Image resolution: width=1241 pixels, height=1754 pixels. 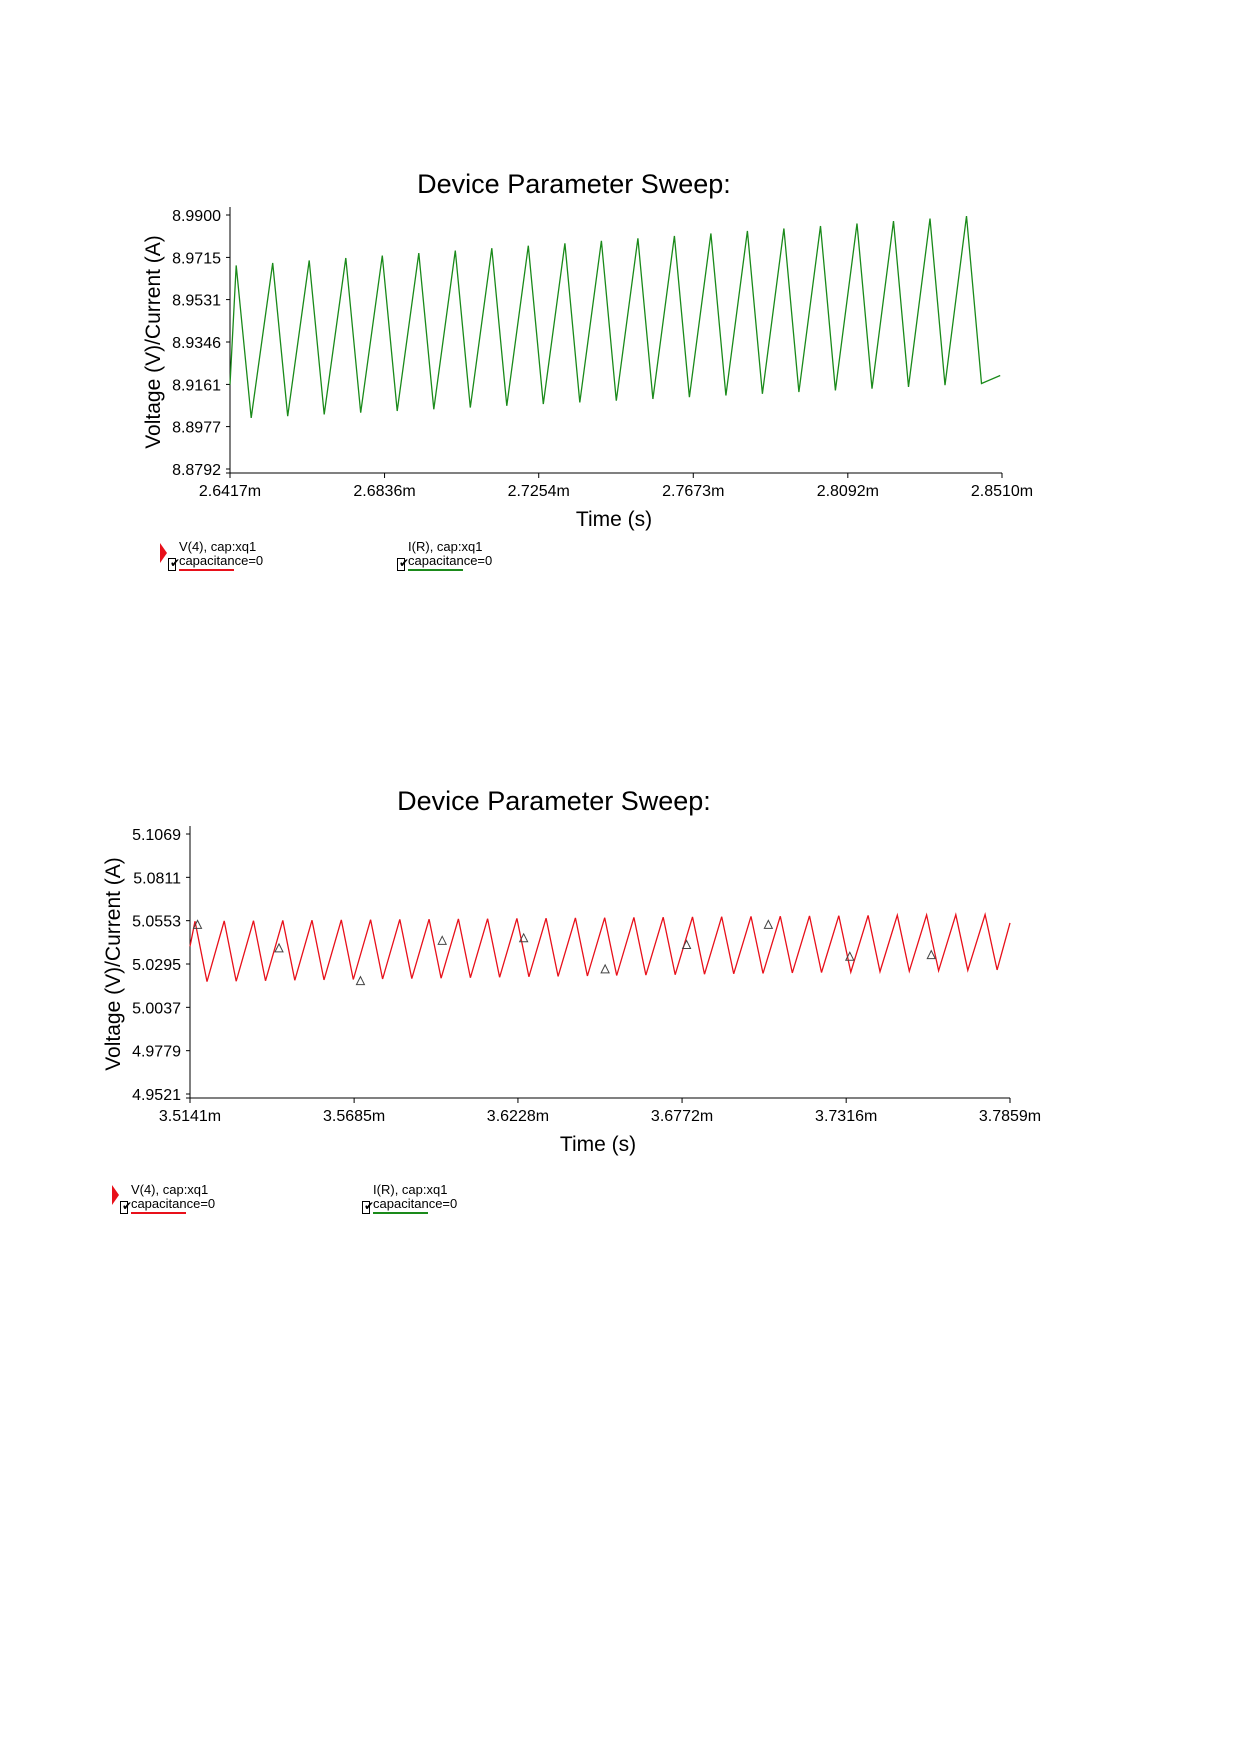 What do you see at coordinates (196, 428) in the screenshot?
I see `y-tick-label: 8.8977` at bounding box center [196, 428].